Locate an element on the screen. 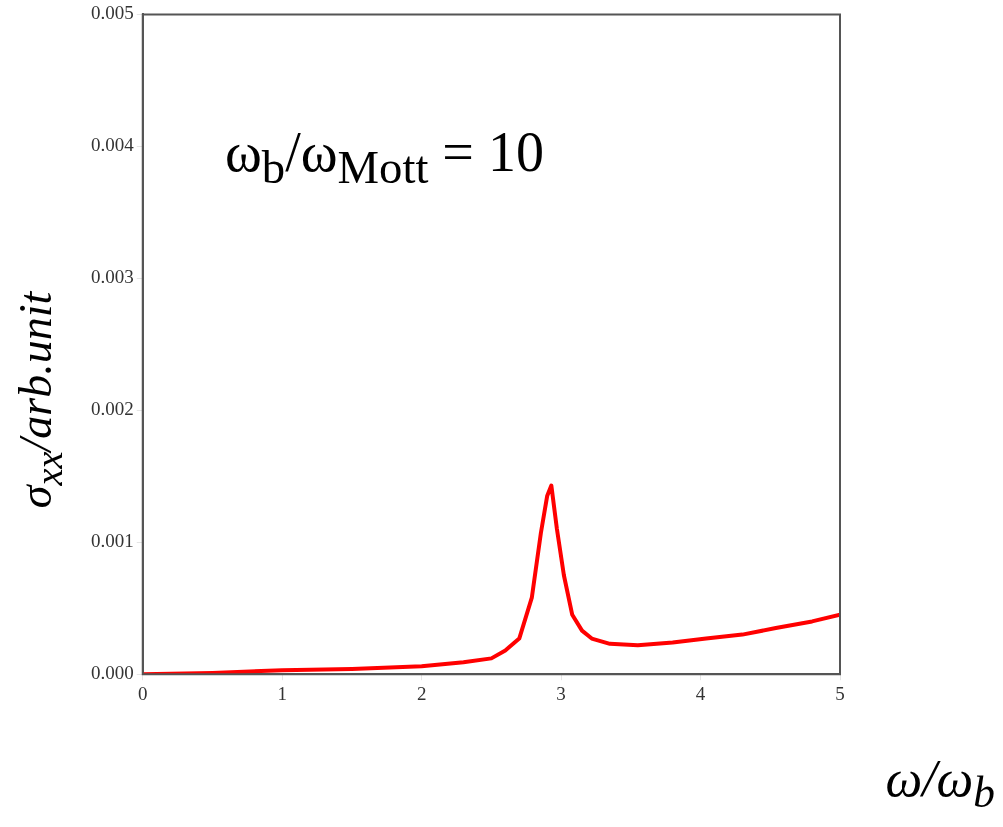  x-tick-label: 4 is located at coordinates (700, 693).